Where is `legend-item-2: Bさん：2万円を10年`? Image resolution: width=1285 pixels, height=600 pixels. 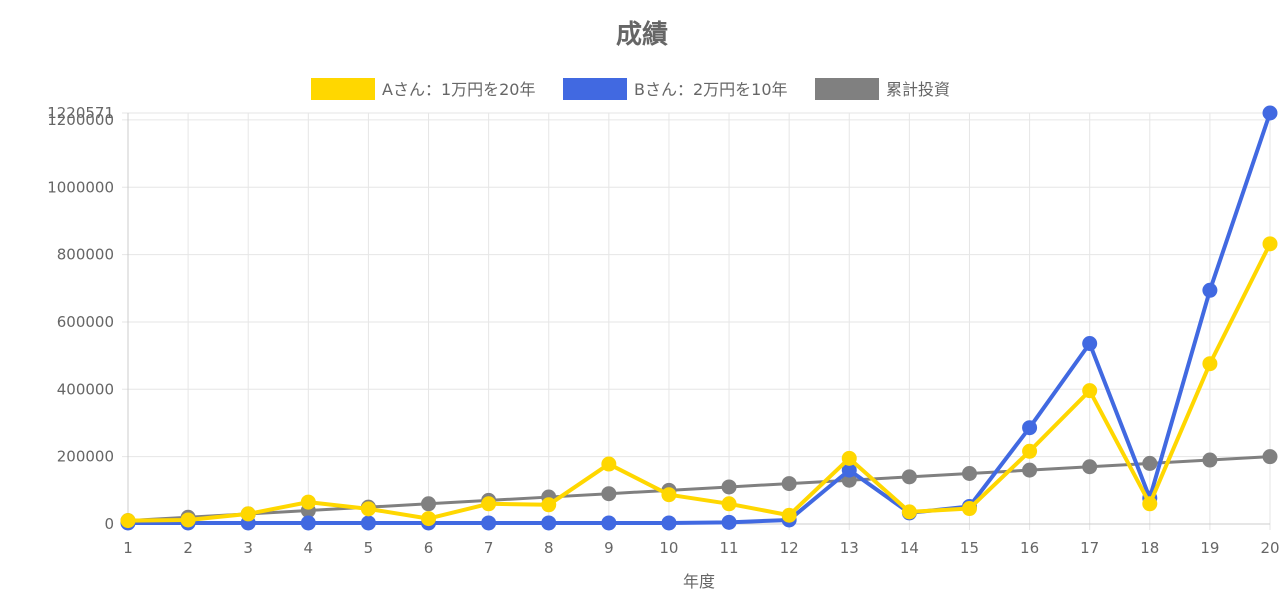 legend-item-2: Bさん：2万円を10年 is located at coordinates (675, 89).